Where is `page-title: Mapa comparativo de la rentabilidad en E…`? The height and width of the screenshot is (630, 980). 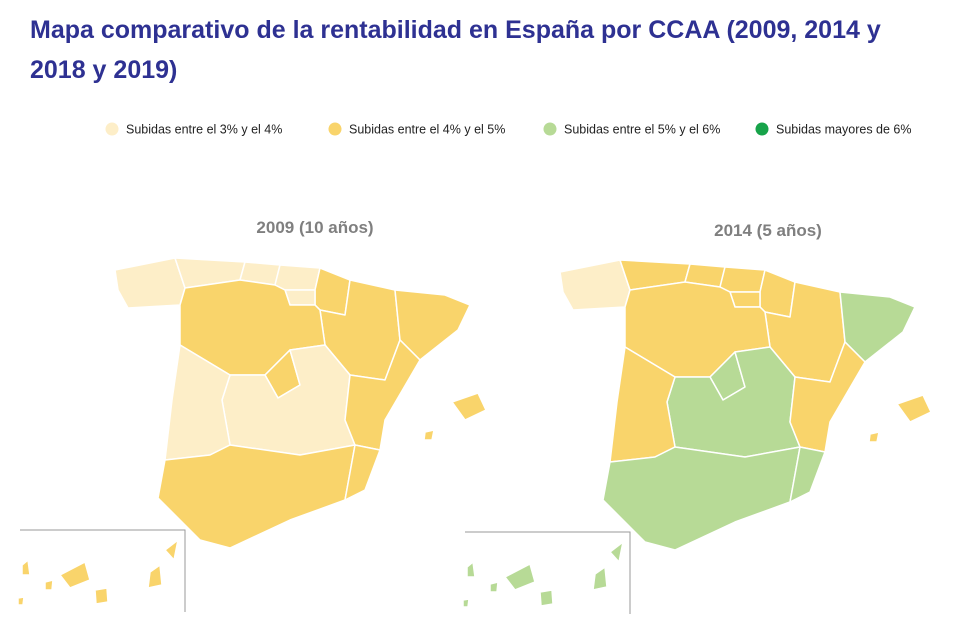 page-title: Mapa comparativo de la rentabilidad en E… is located at coordinates (455, 50).